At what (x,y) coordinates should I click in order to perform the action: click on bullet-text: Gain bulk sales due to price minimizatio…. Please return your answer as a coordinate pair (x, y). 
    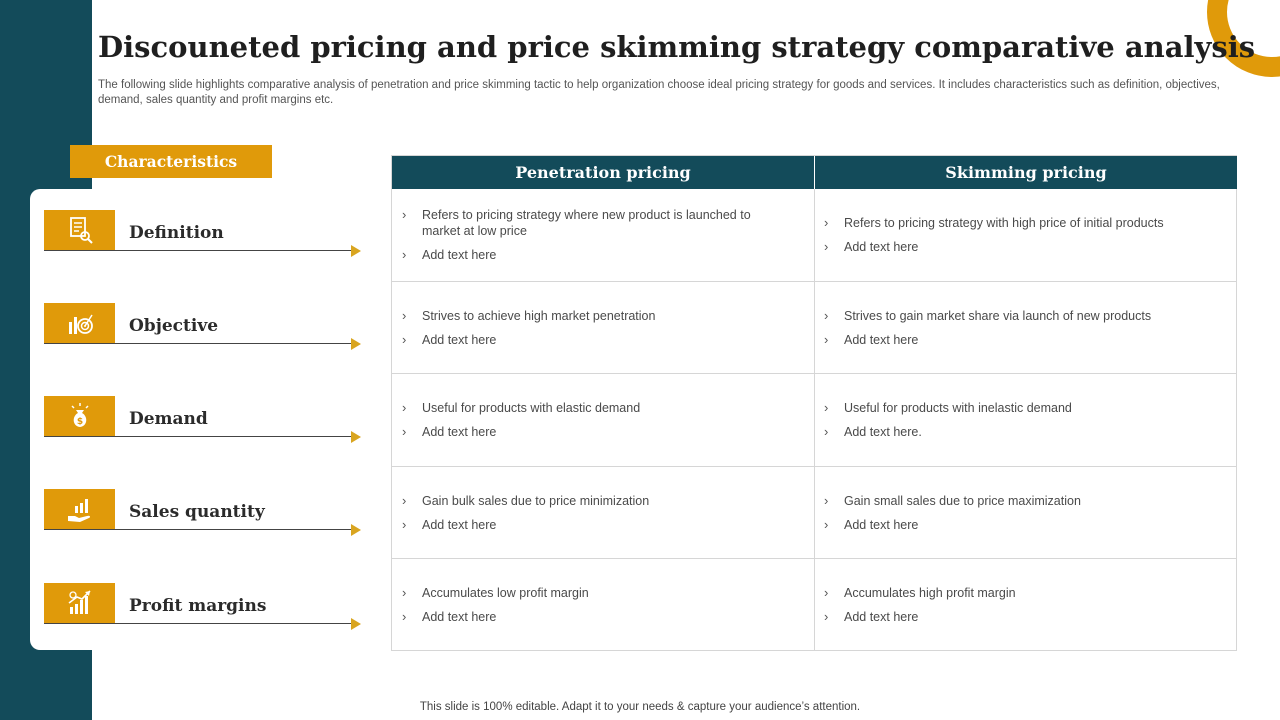
    Looking at the image, I should click on (592, 501).